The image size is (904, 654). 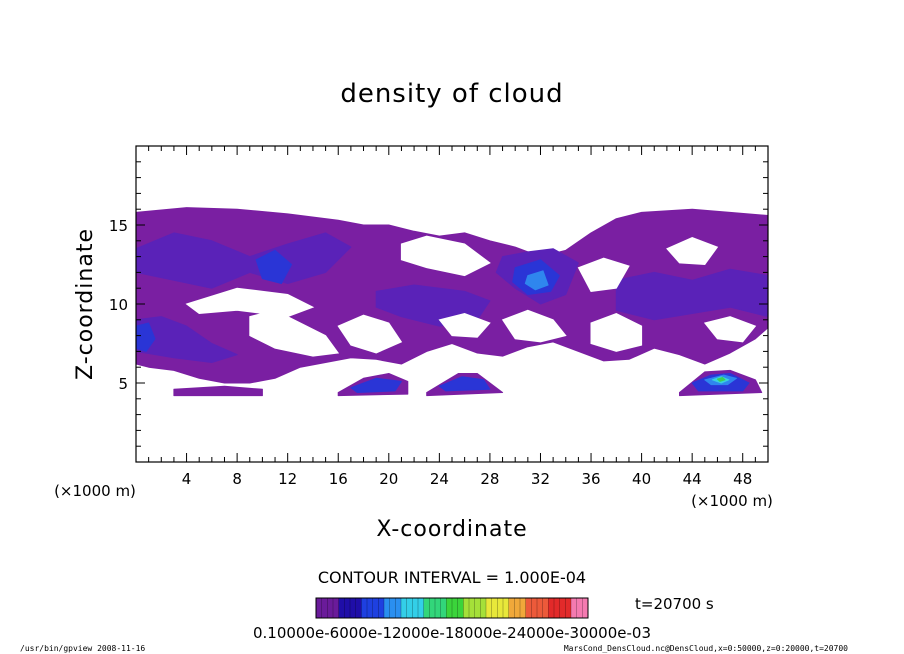 What do you see at coordinates (536, 280) in the screenshot?
I see `contour-region-core` at bounding box center [536, 280].